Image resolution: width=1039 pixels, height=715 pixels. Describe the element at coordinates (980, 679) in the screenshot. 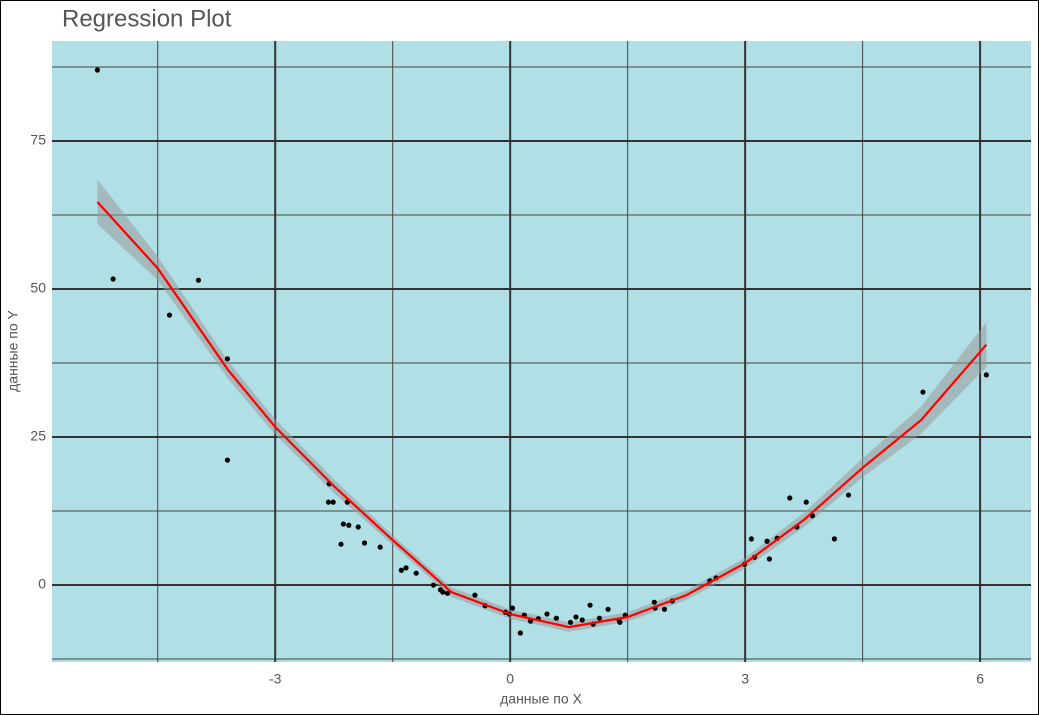

I see `x-tick-label: 6` at that location.